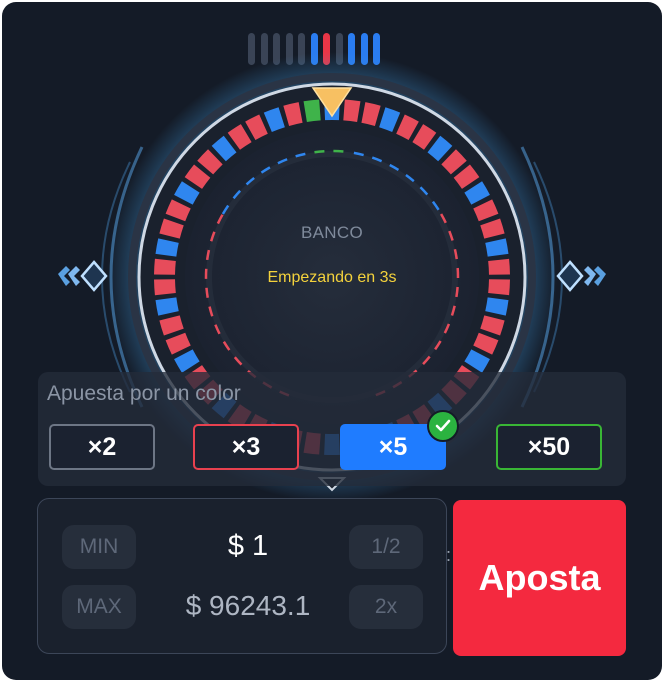 This screenshot has width=665, height=682. Describe the element at coordinates (386, 547) in the screenshot. I see `half-button: 1/2` at that location.